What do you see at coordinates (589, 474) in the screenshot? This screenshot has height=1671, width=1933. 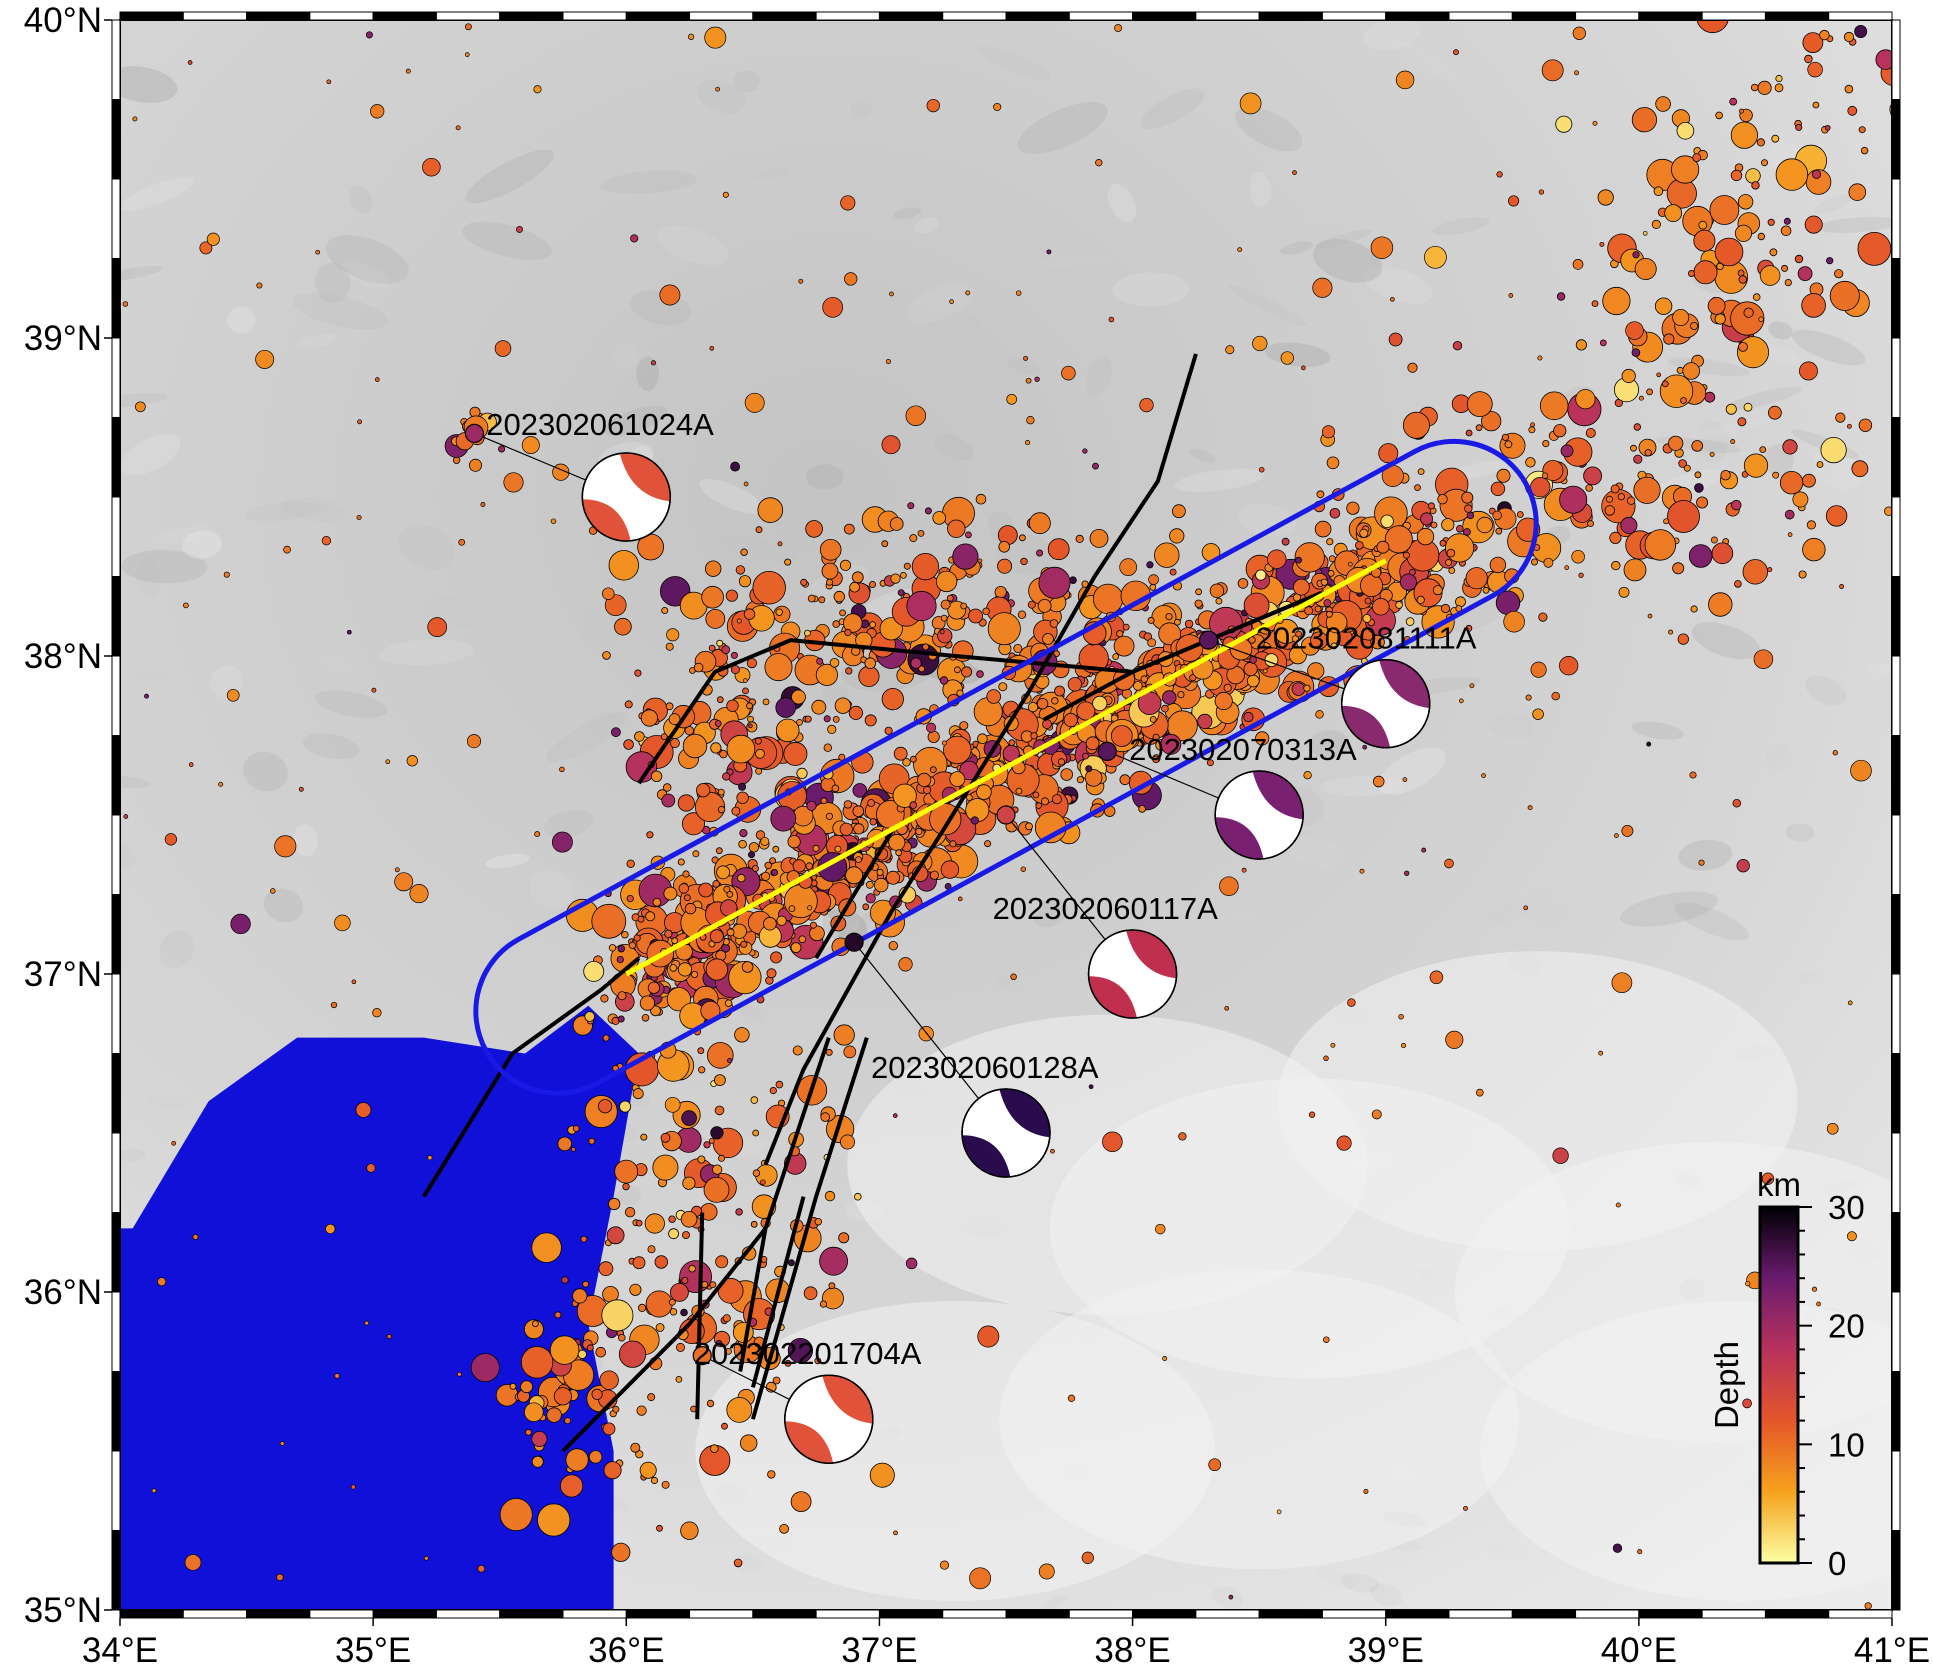 I see `focal-mechanism-202302061024A: 202302061024A` at bounding box center [589, 474].